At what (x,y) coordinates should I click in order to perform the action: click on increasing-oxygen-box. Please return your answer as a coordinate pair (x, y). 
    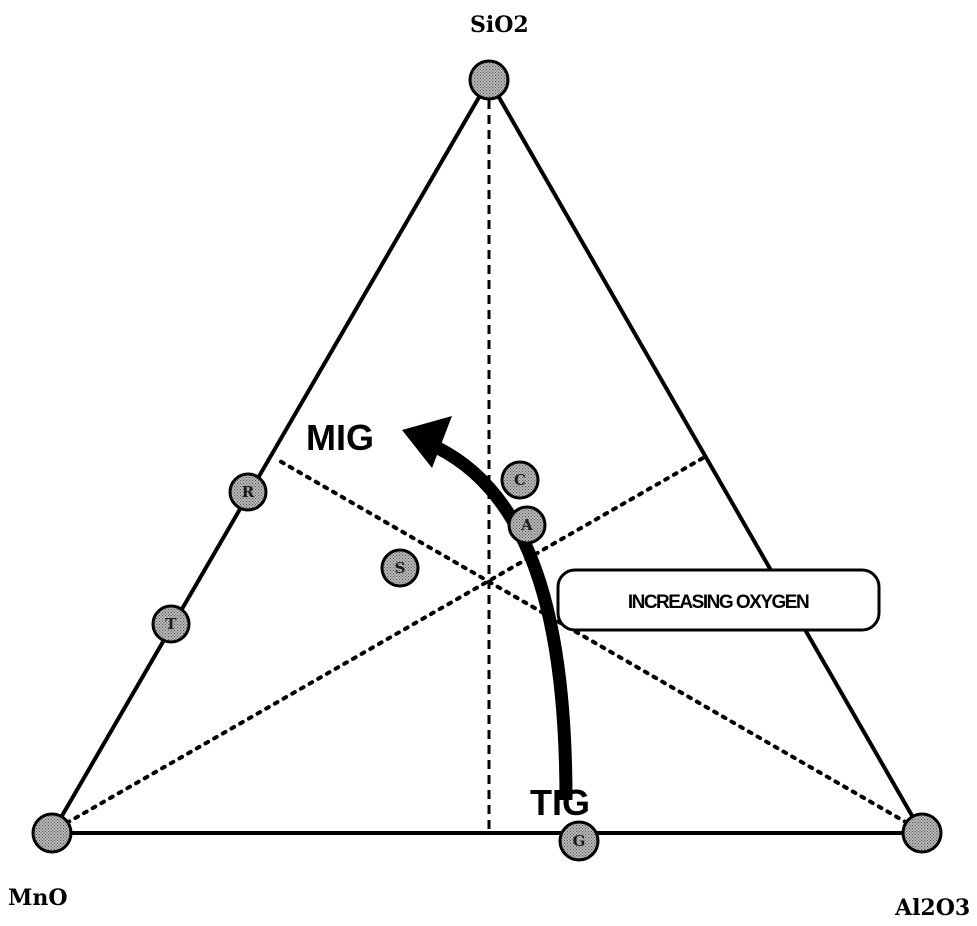
    Looking at the image, I should click on (718, 600).